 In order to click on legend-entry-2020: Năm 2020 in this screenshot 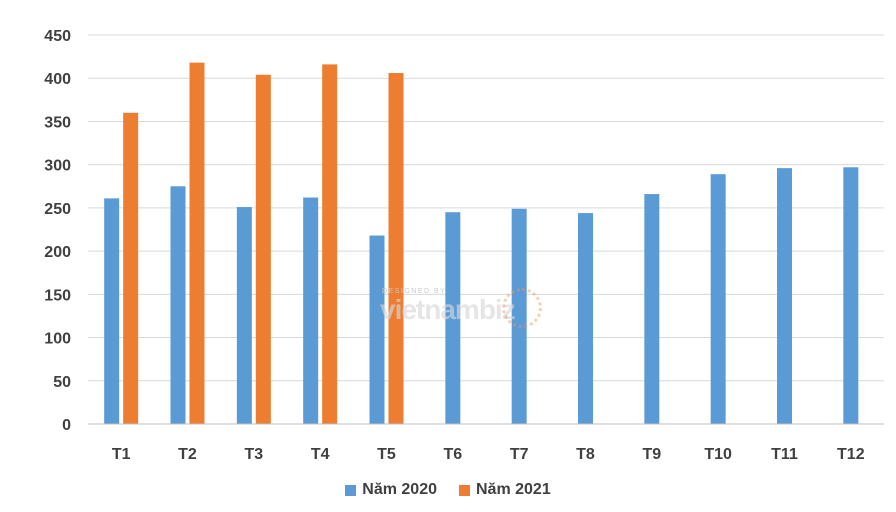, I will do `click(391, 490)`.